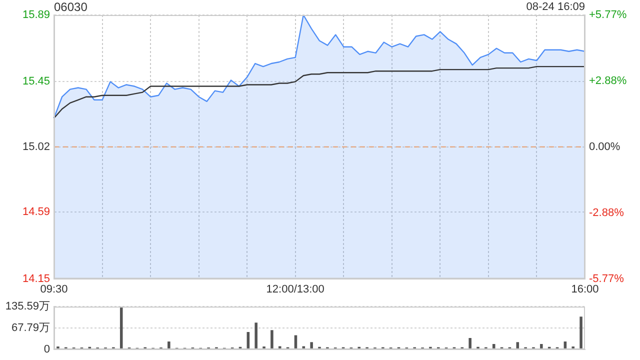  What do you see at coordinates (36, 15) in the screenshot?
I see `y-tick-label: 15.89` at bounding box center [36, 15].